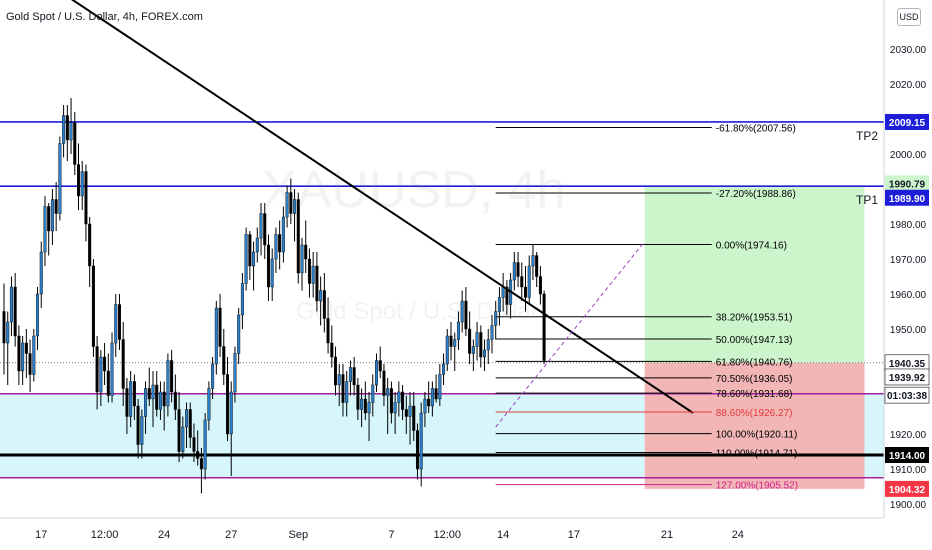  I want to click on time-tick-label: 27, so click(231, 535).